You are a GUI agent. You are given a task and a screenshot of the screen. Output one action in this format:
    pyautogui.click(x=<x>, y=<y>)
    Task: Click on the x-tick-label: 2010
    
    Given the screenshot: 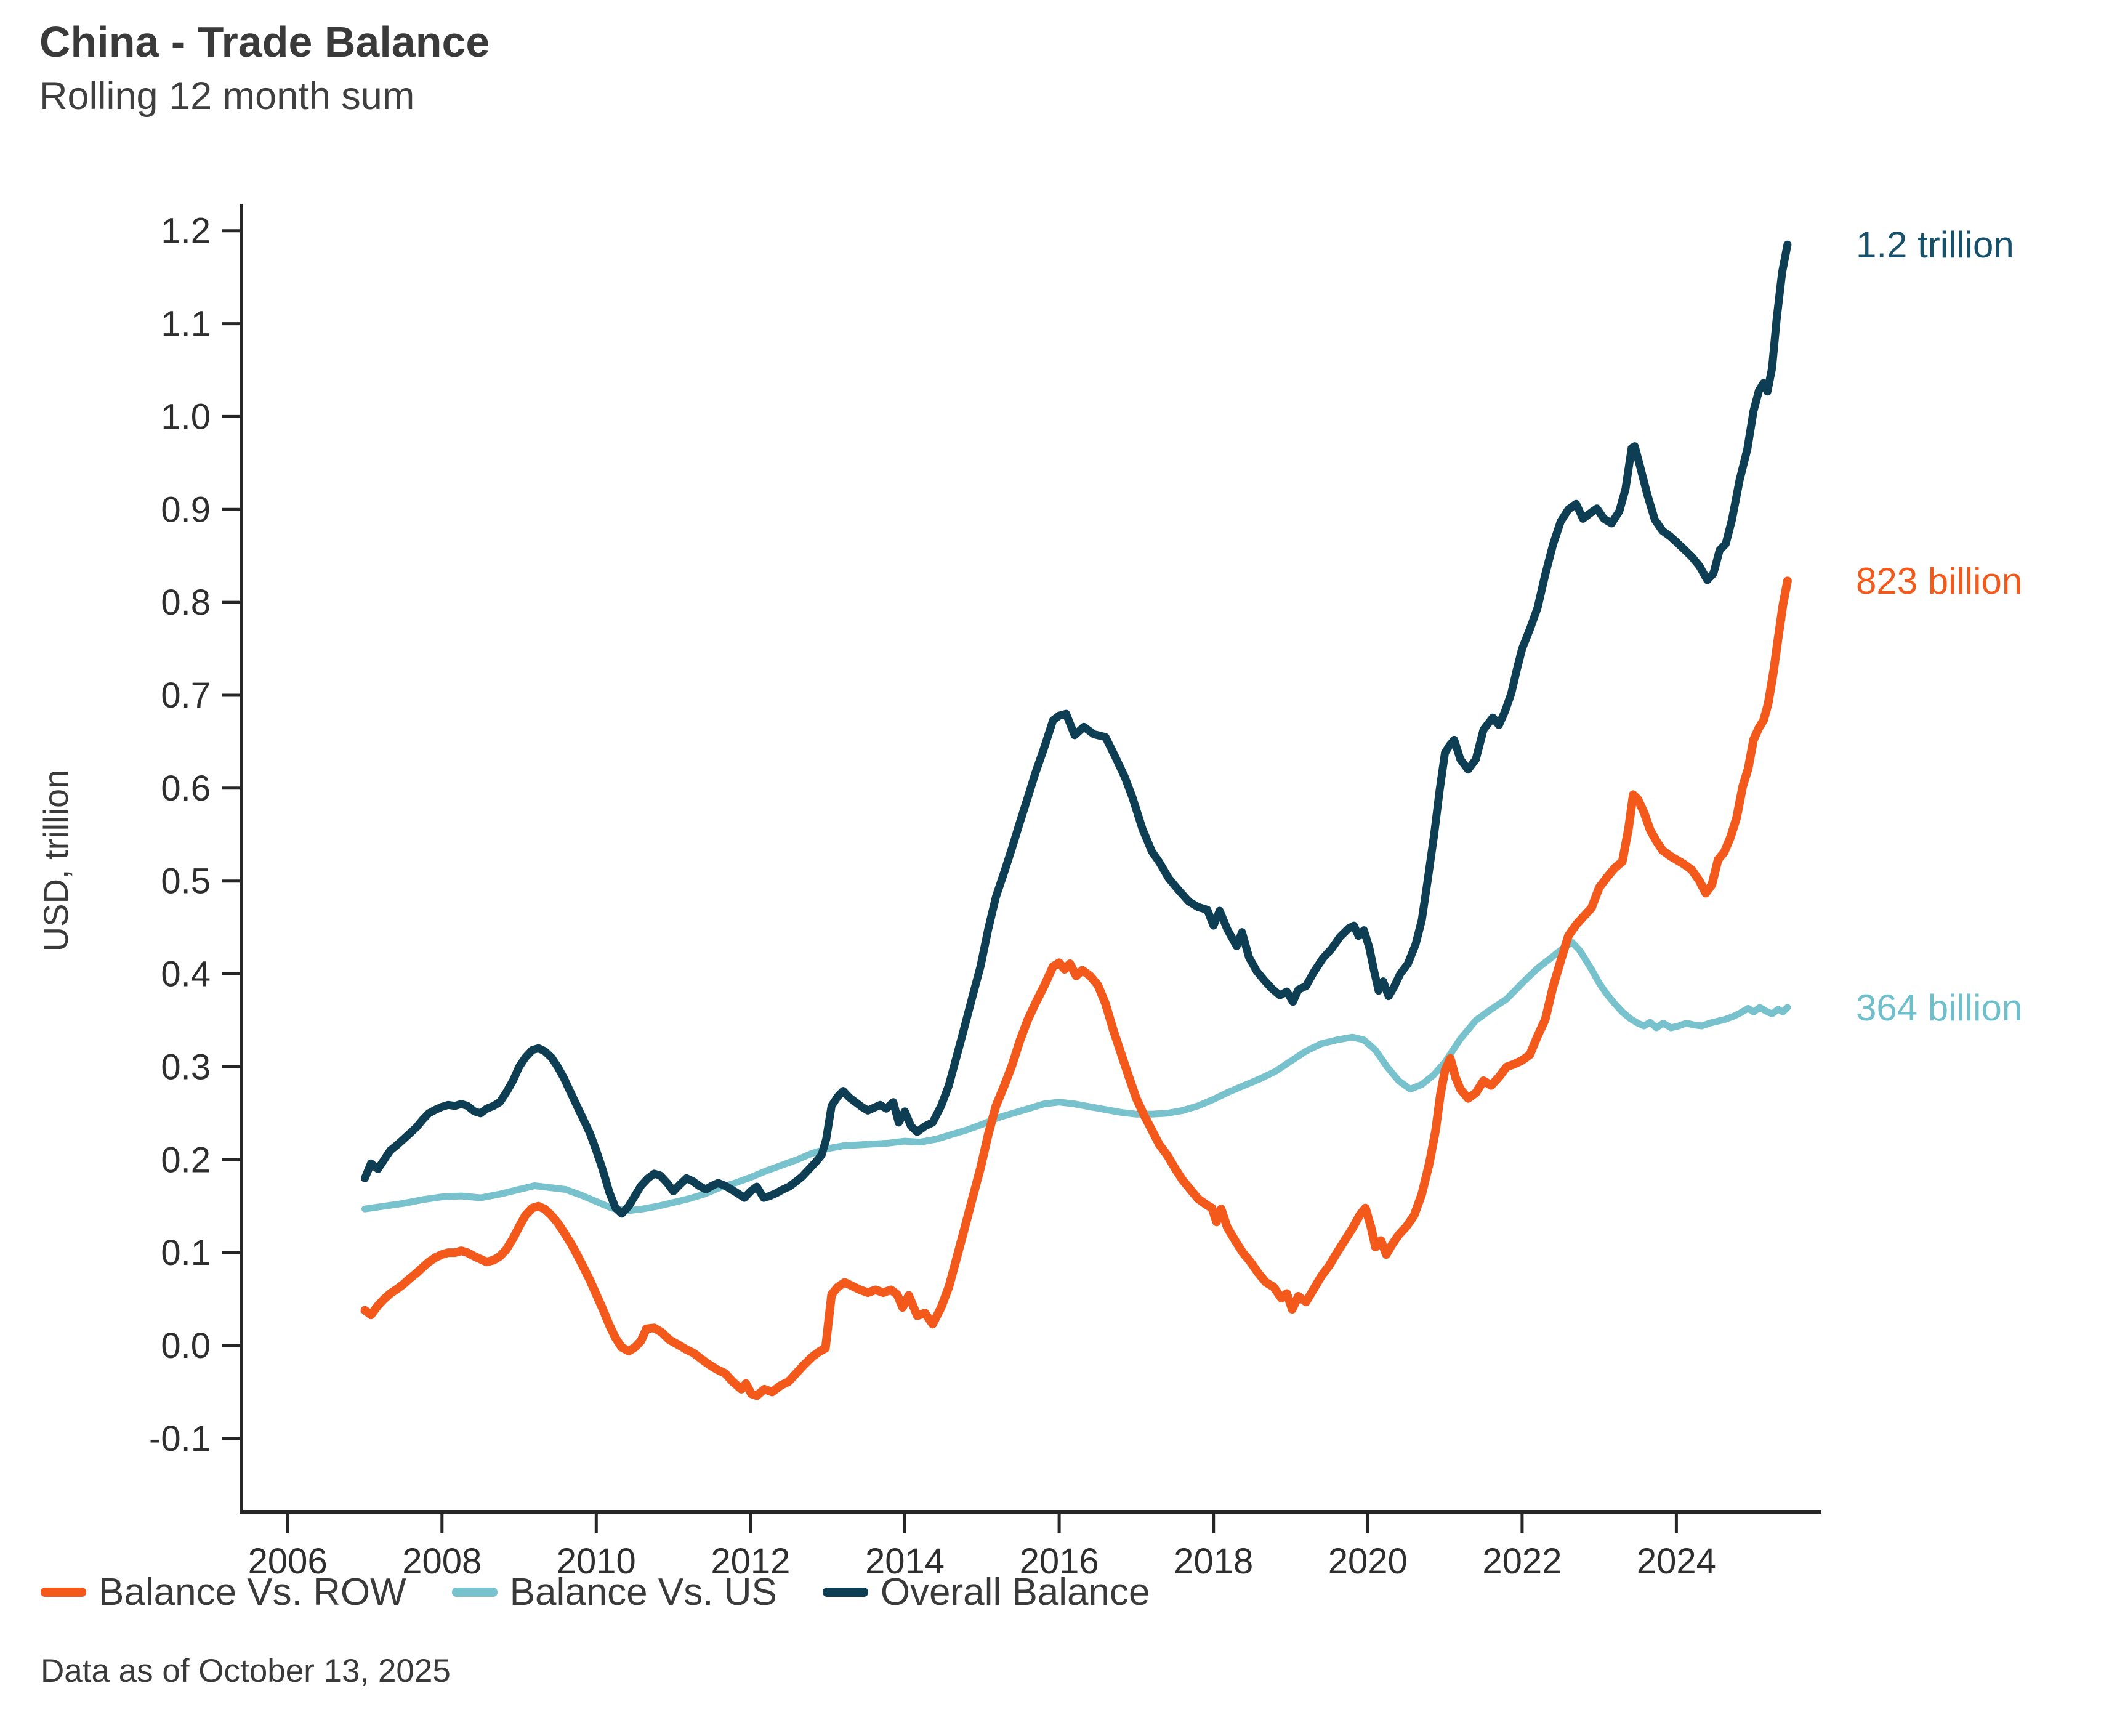 What is the action you would take?
    pyautogui.click(x=596, y=1561)
    